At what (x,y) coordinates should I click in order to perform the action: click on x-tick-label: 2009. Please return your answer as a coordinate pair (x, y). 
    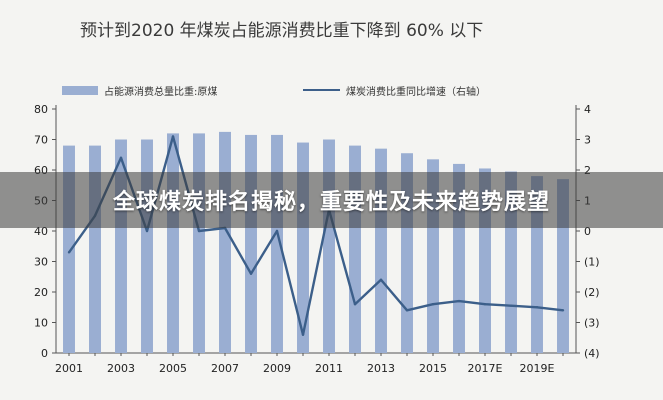
    Looking at the image, I should click on (277, 368).